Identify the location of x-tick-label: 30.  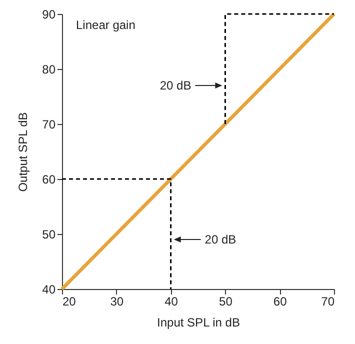
(117, 301).